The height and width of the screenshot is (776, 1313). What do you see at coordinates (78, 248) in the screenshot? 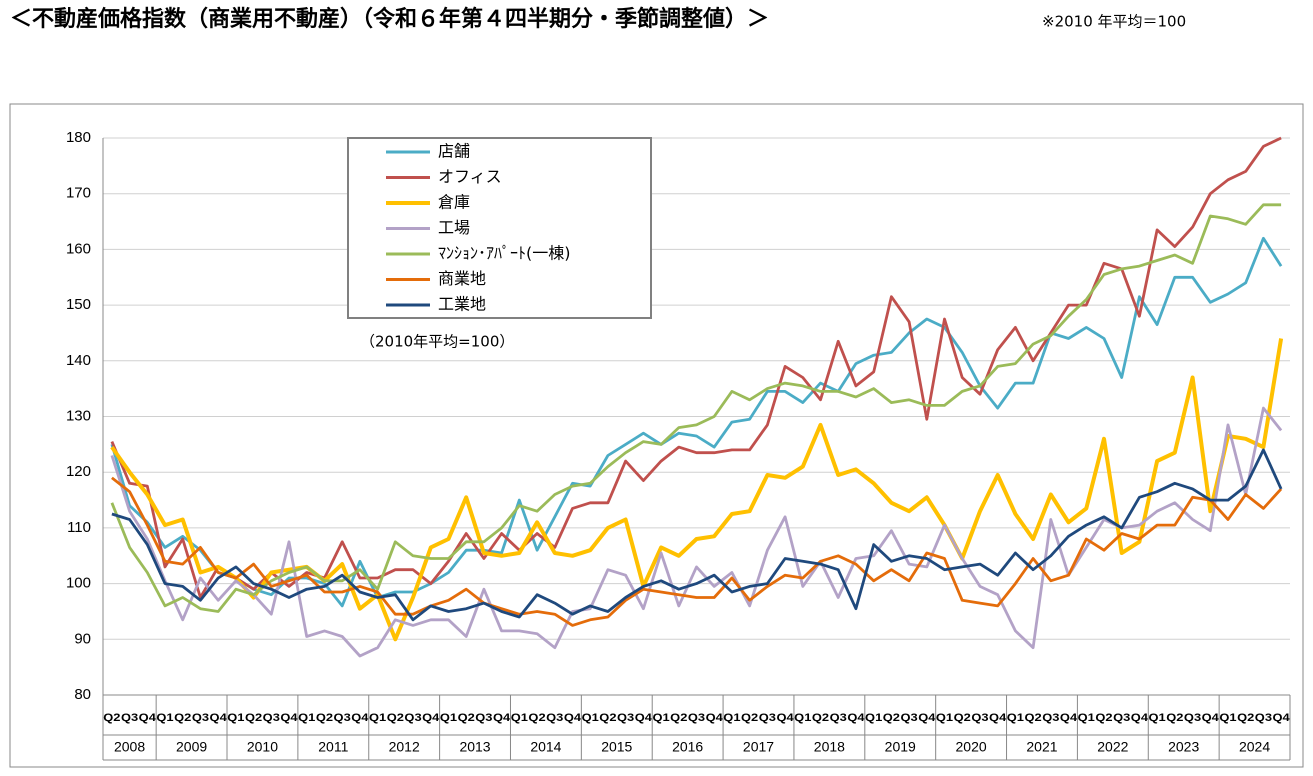
I see `y-tick-label: 160` at bounding box center [78, 248].